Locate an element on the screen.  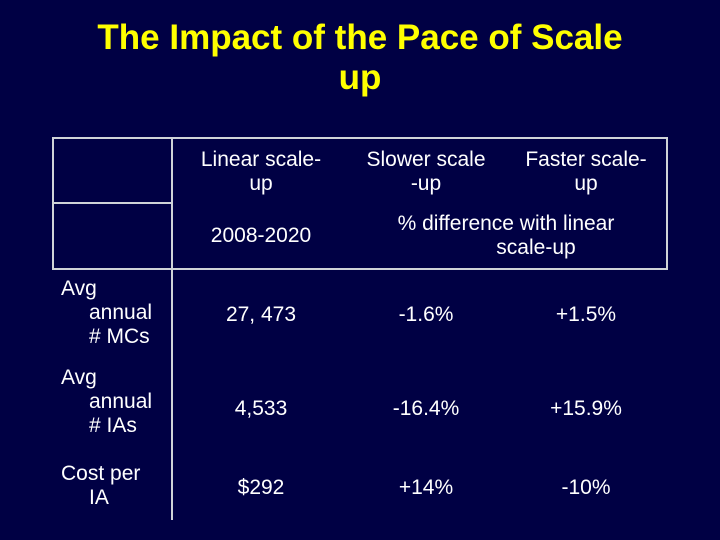
header-slower-line-2: -up is located at coordinates (426, 183).